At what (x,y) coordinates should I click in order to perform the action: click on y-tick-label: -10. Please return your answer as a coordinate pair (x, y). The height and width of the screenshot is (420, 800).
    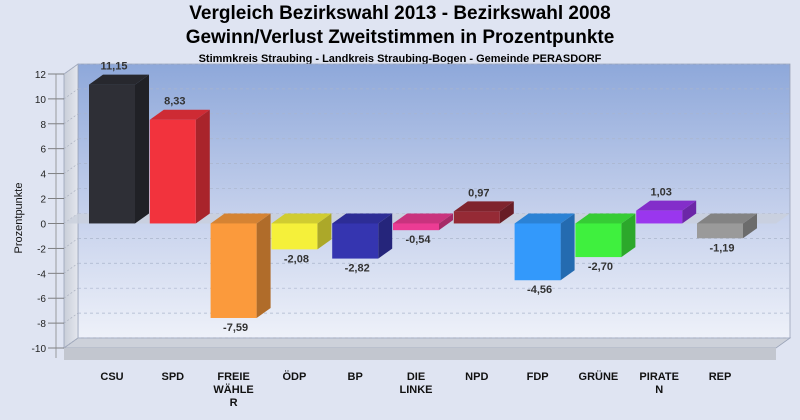
    Looking at the image, I should click on (39, 349).